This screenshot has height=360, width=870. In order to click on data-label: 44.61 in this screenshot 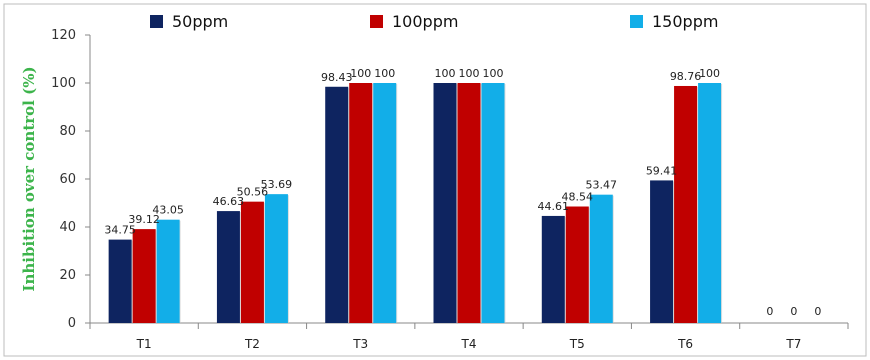, I will do `click(554, 206)`.